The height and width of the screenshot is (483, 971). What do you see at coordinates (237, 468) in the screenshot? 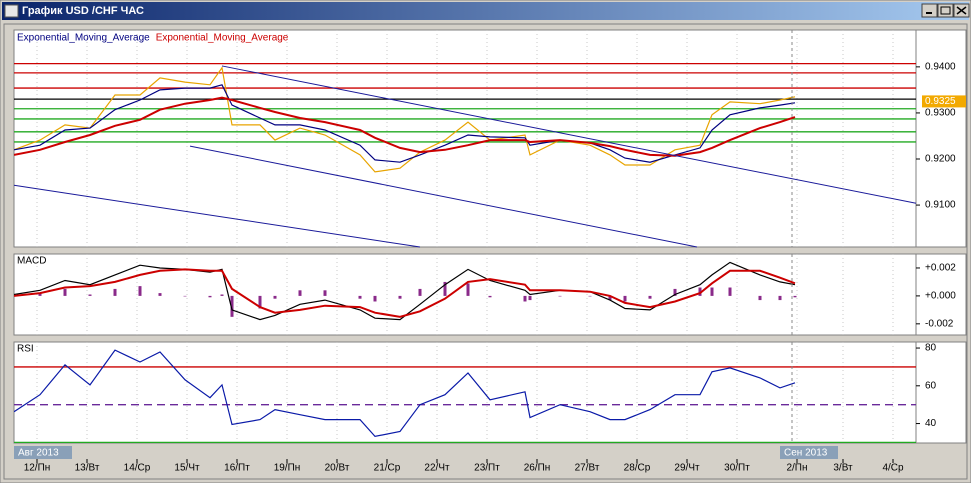
I see `x-tick-label: 16/Пт` at bounding box center [237, 468].